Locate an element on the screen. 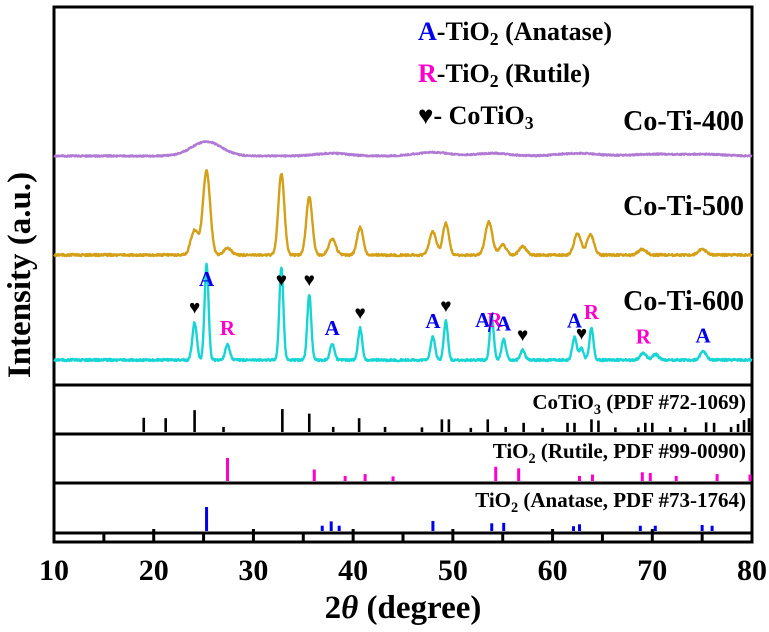  peak-label-anatase-53: A is located at coordinates (483, 320).